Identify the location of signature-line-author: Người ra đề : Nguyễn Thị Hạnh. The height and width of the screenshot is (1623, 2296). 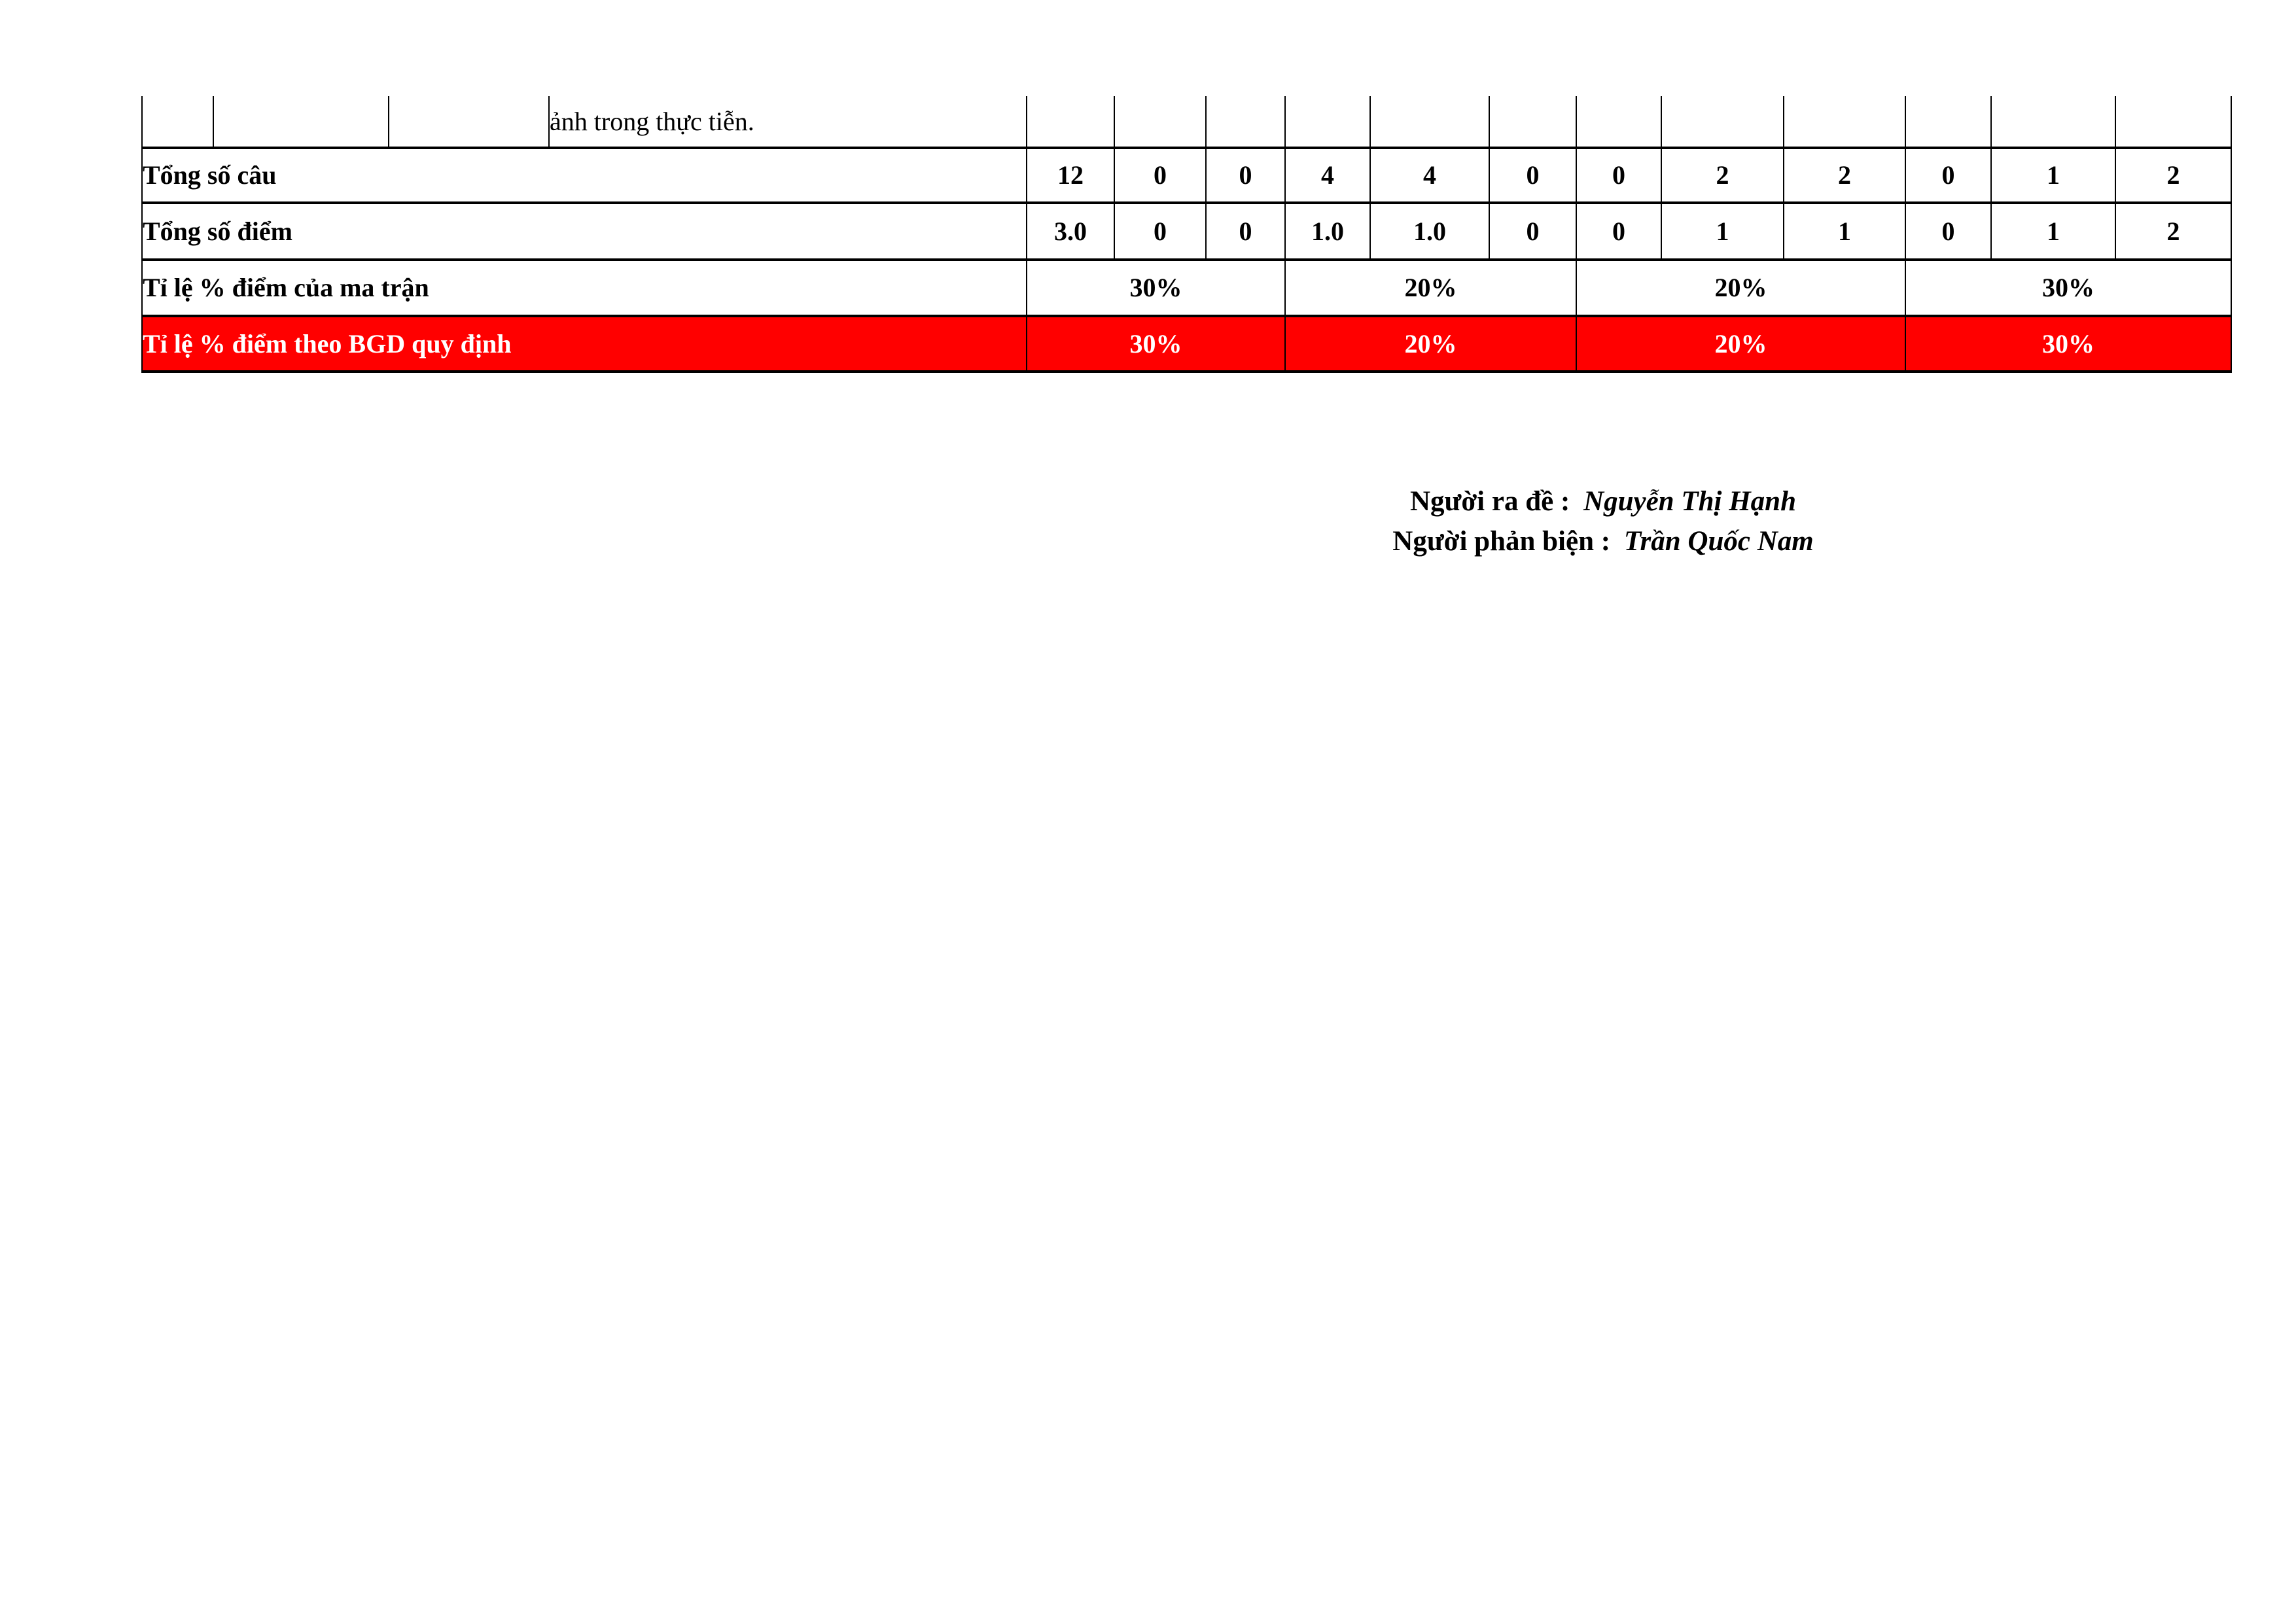
(1603, 501).